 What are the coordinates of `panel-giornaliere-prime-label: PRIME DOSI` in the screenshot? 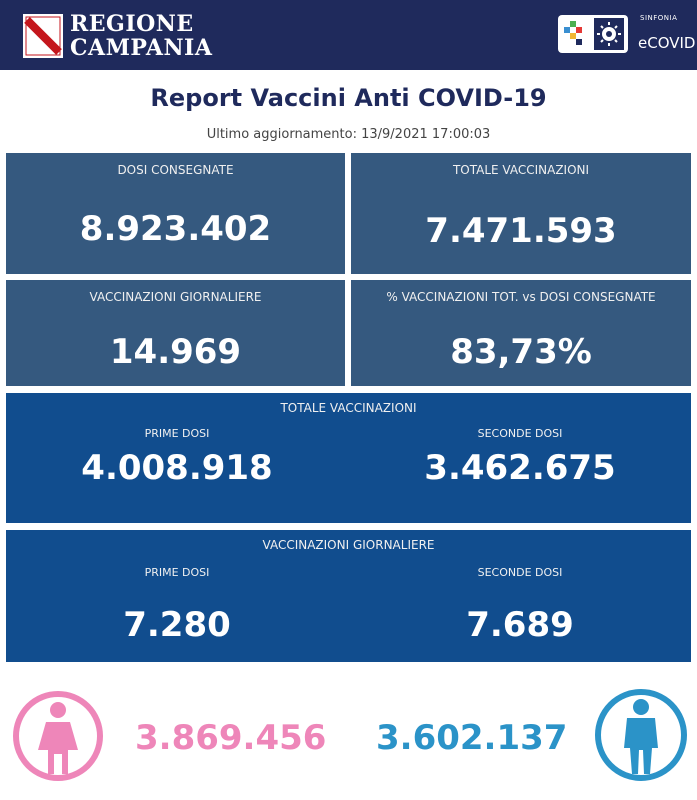 It's located at (177, 572).